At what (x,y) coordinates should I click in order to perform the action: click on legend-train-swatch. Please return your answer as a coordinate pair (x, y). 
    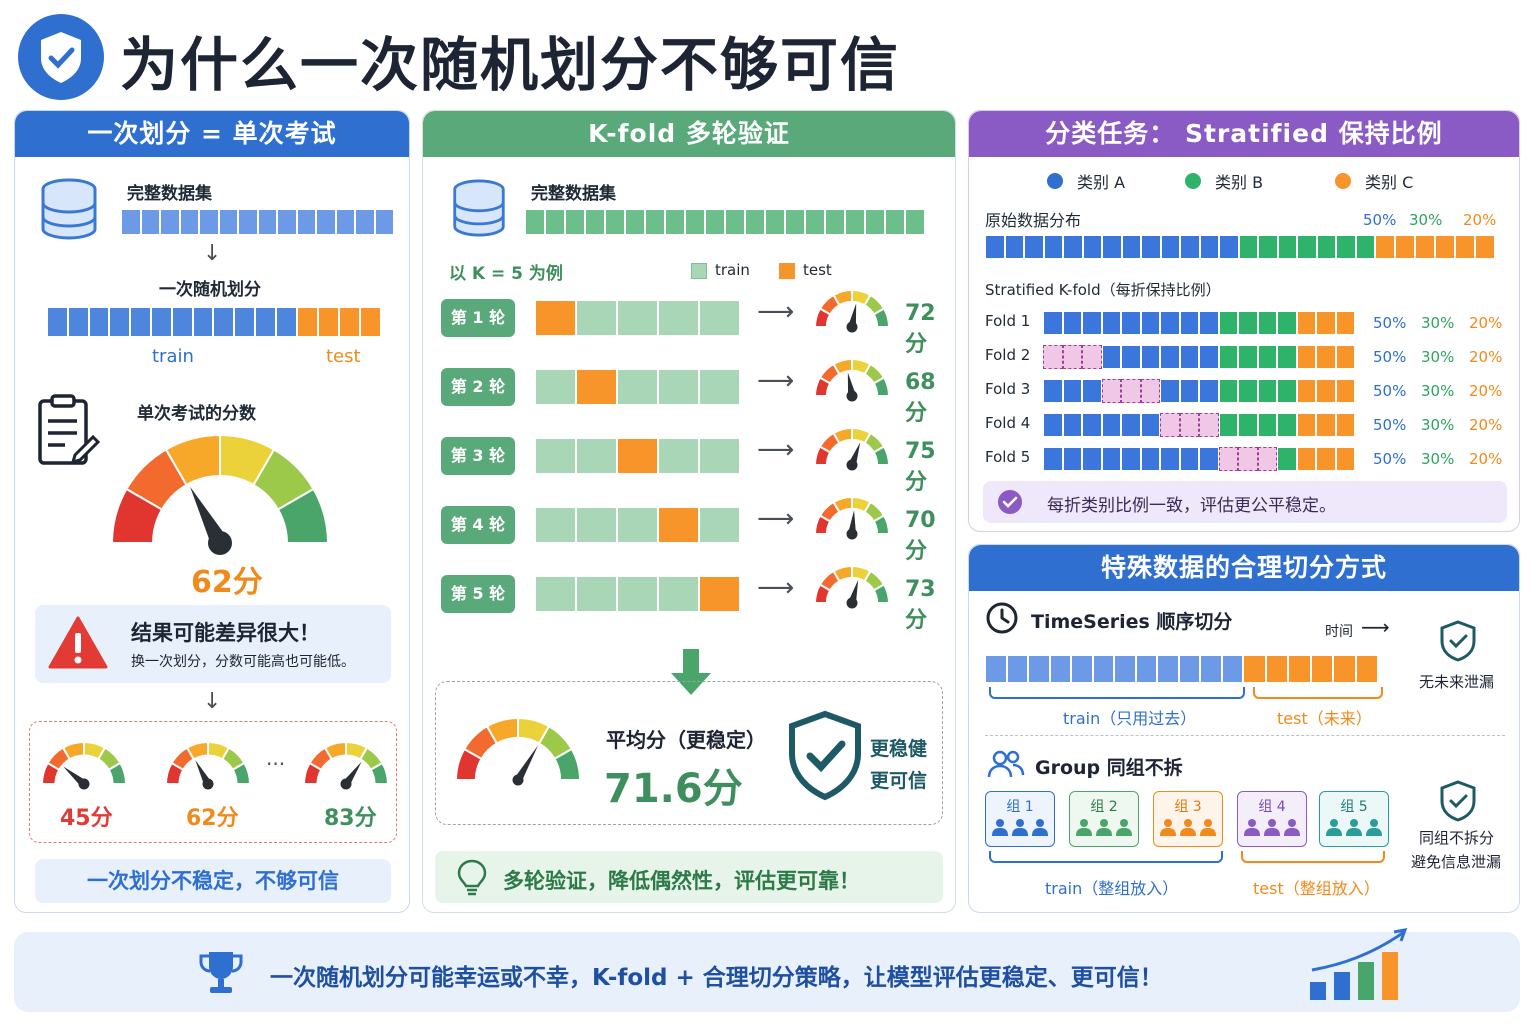
    Looking at the image, I should click on (699, 271).